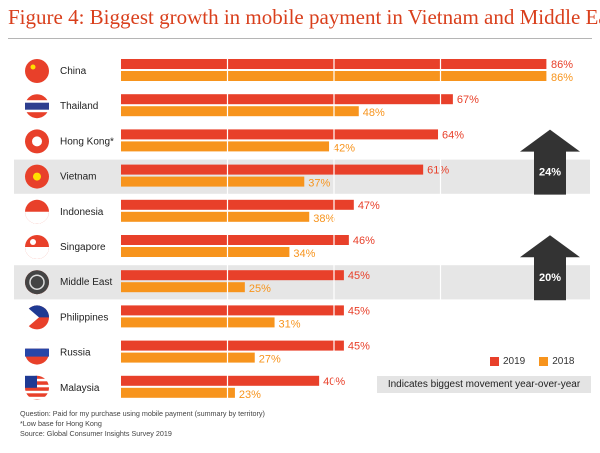  Describe the element at coordinates (562, 65) in the screenshot. I see `value-label-2019-china: 86%` at that location.